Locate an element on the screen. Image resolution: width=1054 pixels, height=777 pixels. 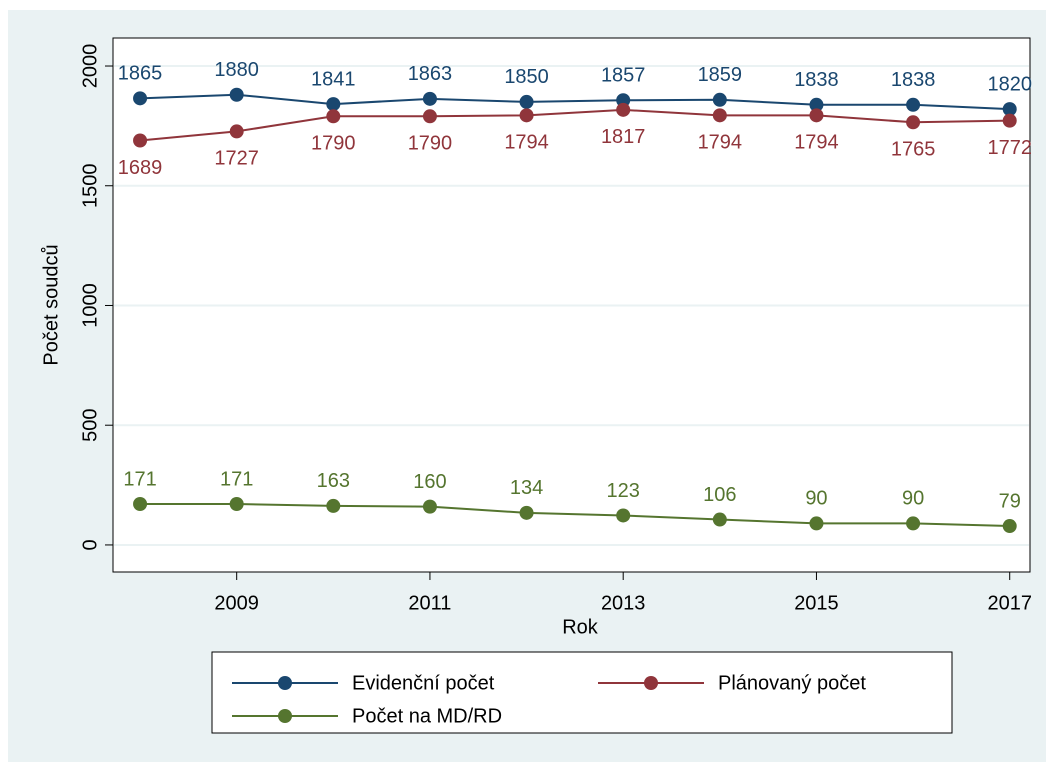
legend is located at coordinates (582, 692).